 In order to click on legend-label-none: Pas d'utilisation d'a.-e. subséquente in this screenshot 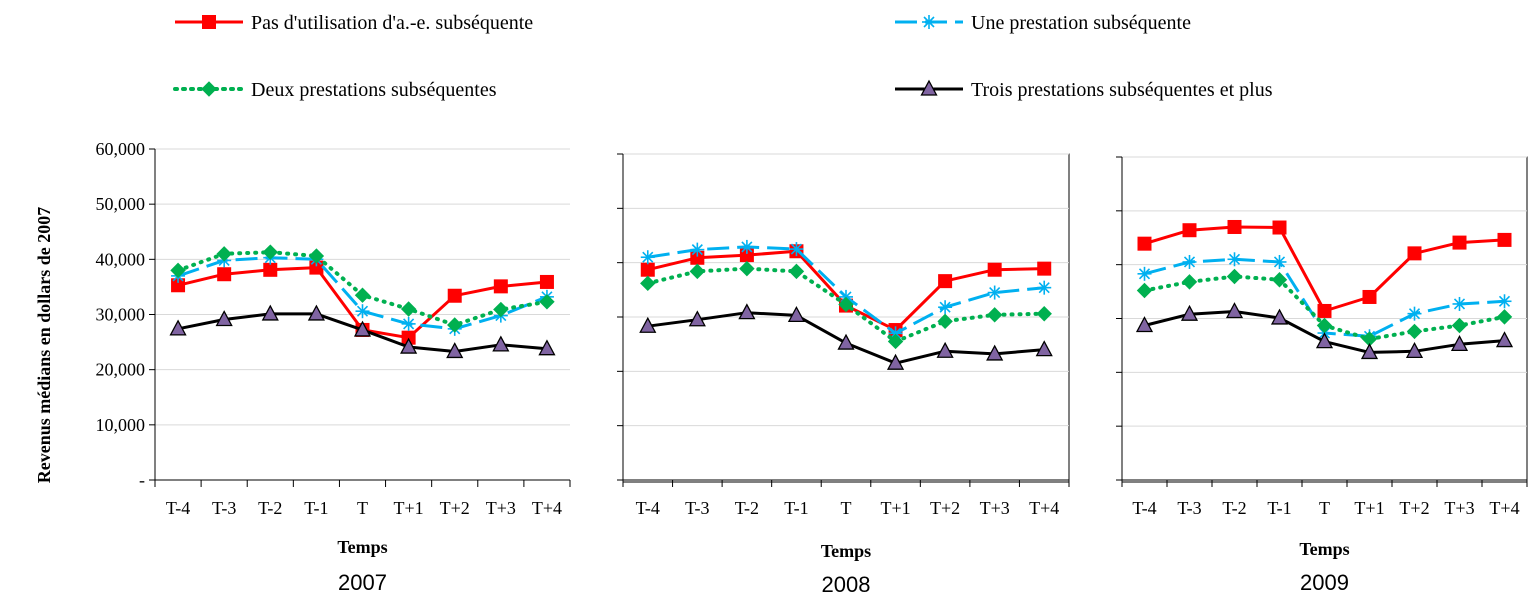, I will do `click(392, 23)`.